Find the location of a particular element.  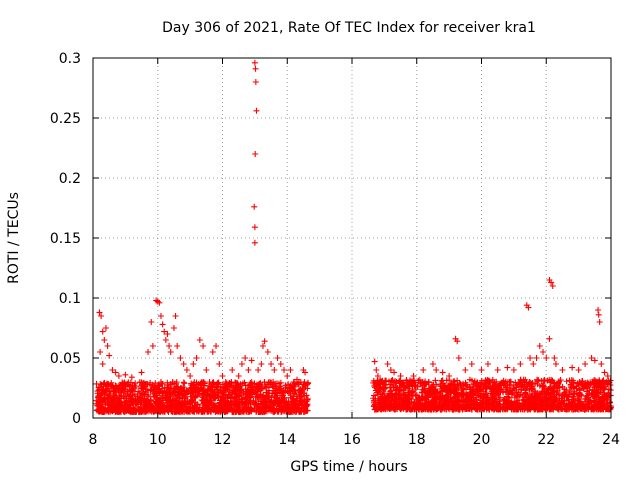

x-tick-label: 16 is located at coordinates (352, 440).